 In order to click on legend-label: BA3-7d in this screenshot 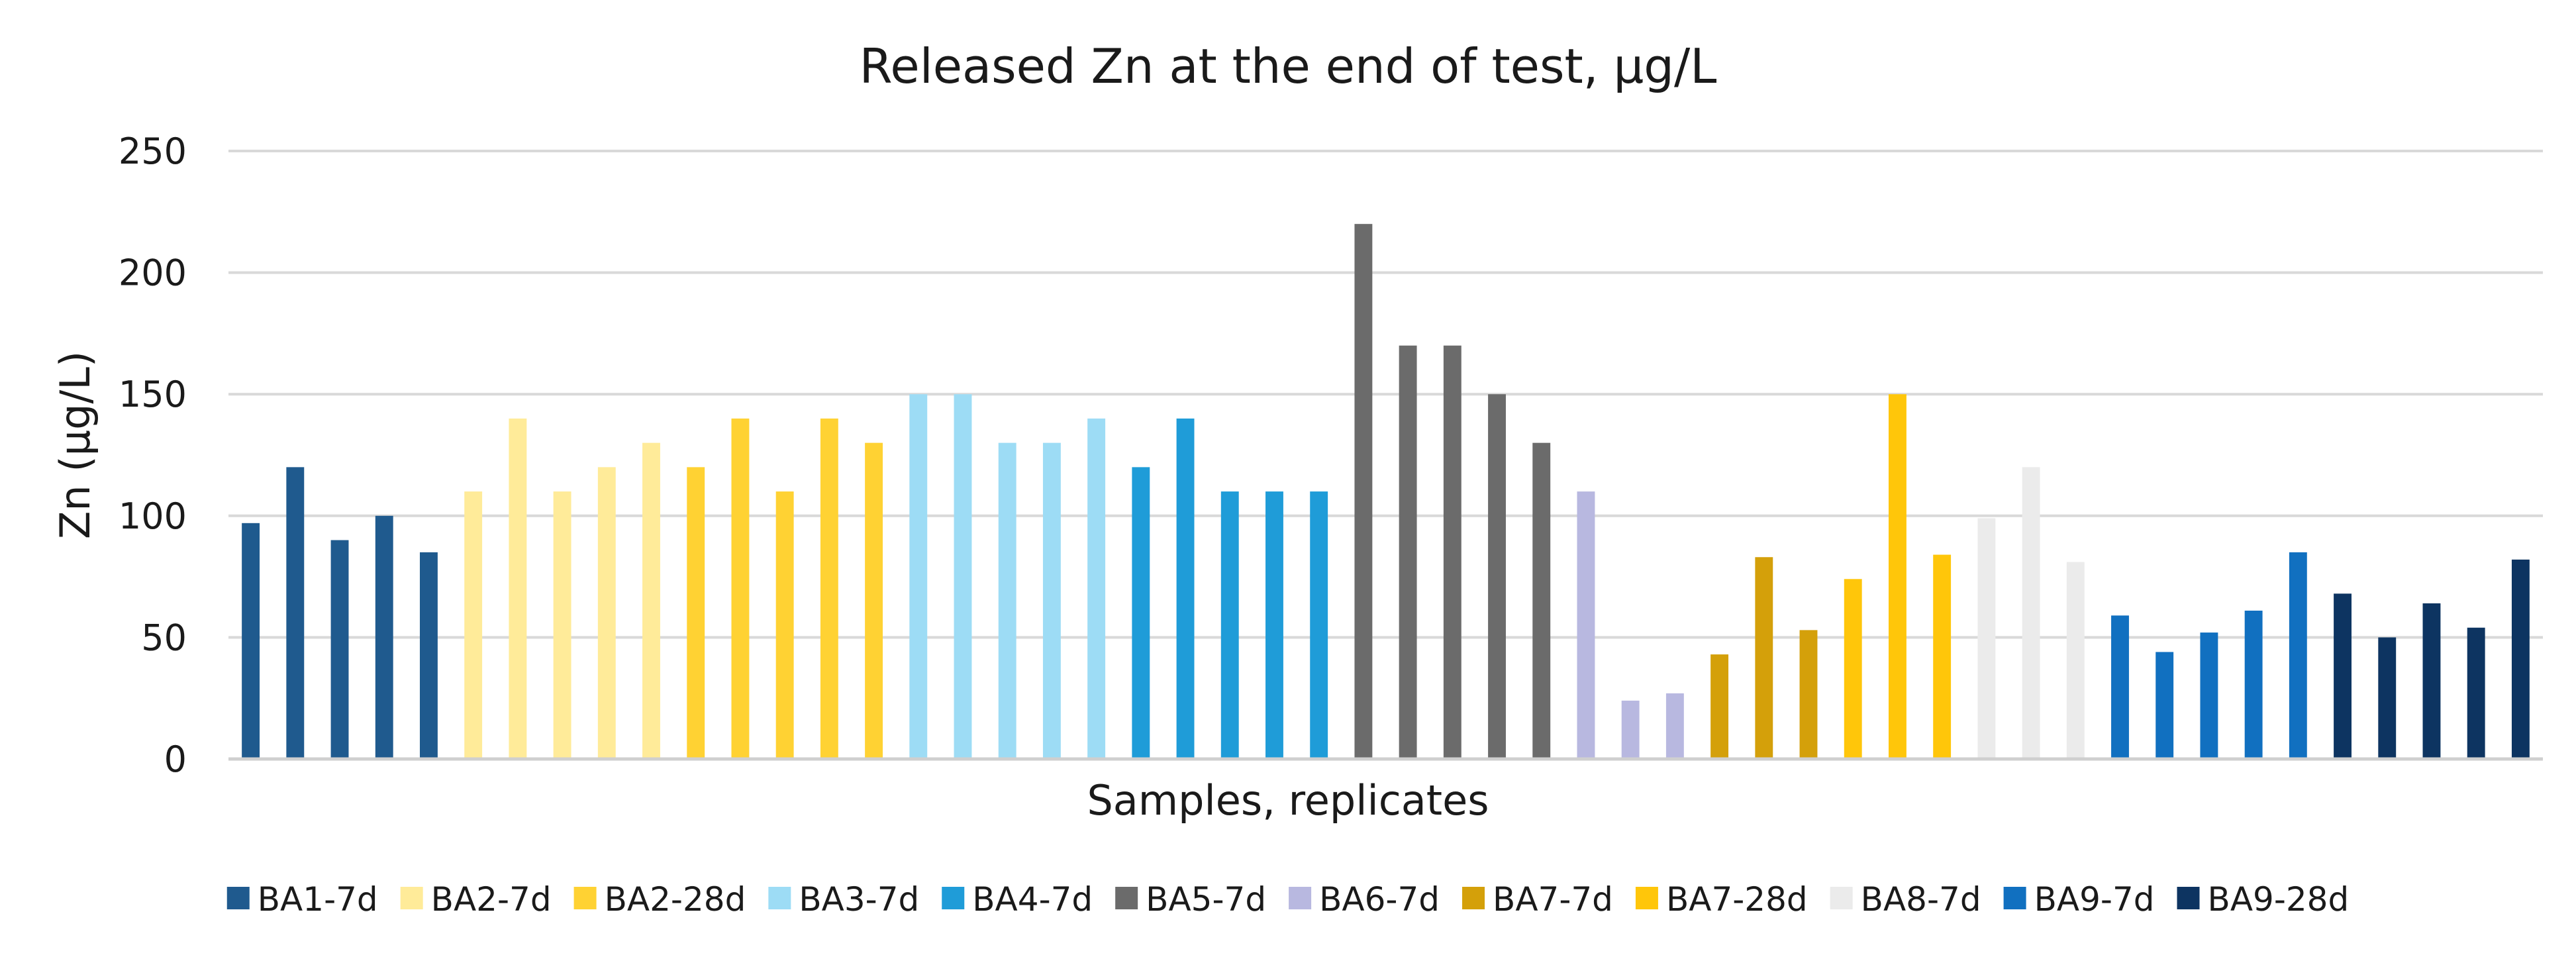, I will do `click(859, 899)`.